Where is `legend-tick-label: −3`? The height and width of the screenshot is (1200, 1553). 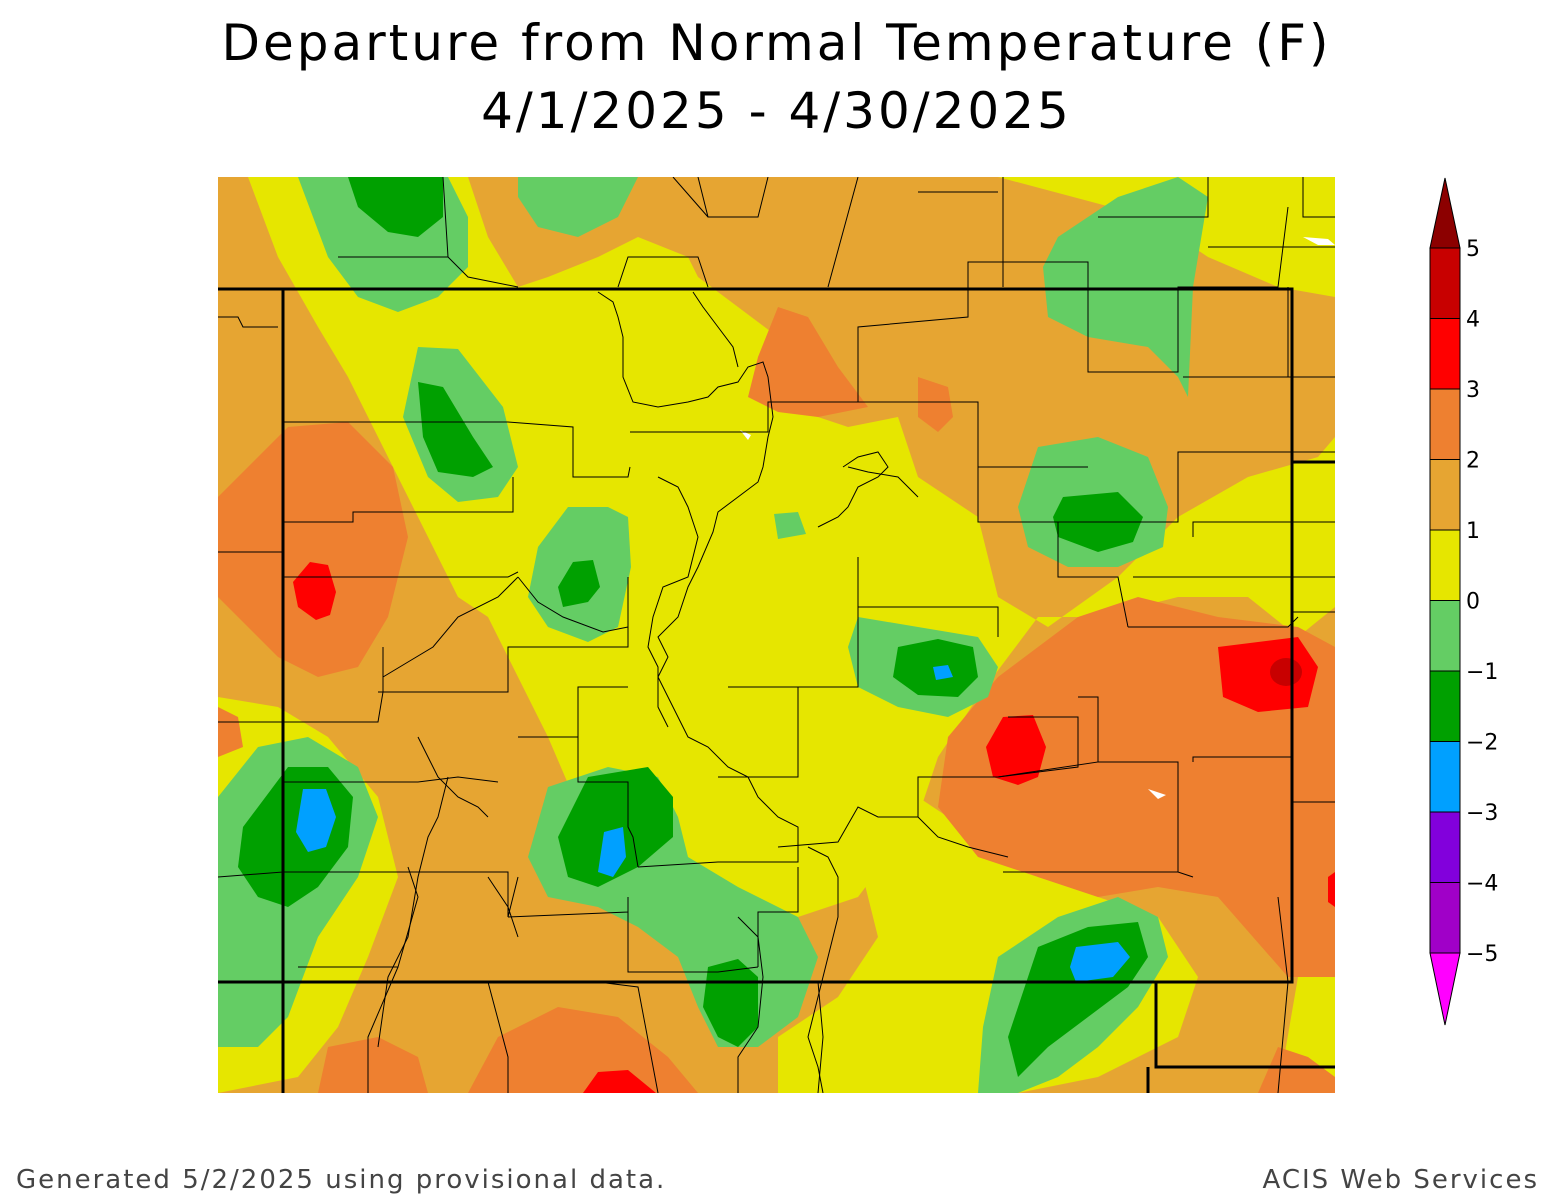 legend-tick-label: −3 is located at coordinates (1482, 813).